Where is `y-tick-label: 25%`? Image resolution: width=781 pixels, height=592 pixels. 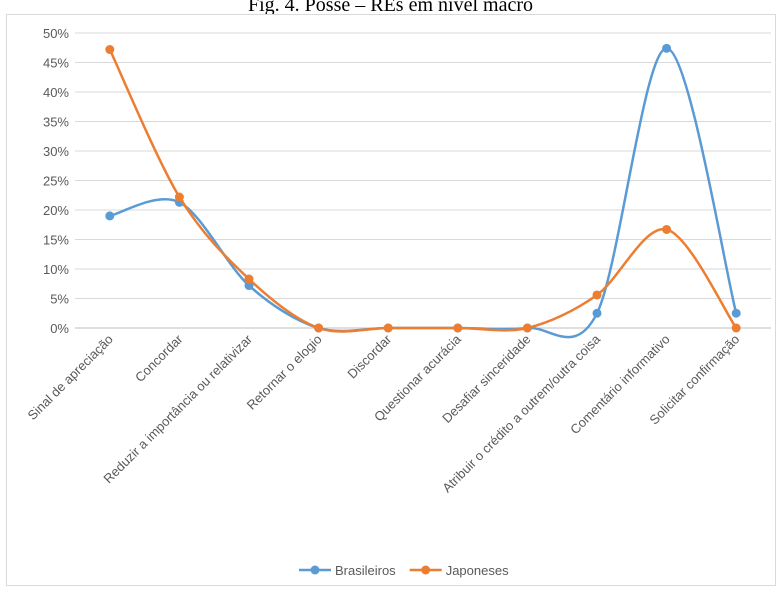
y-tick-label: 25% is located at coordinates (56, 181).